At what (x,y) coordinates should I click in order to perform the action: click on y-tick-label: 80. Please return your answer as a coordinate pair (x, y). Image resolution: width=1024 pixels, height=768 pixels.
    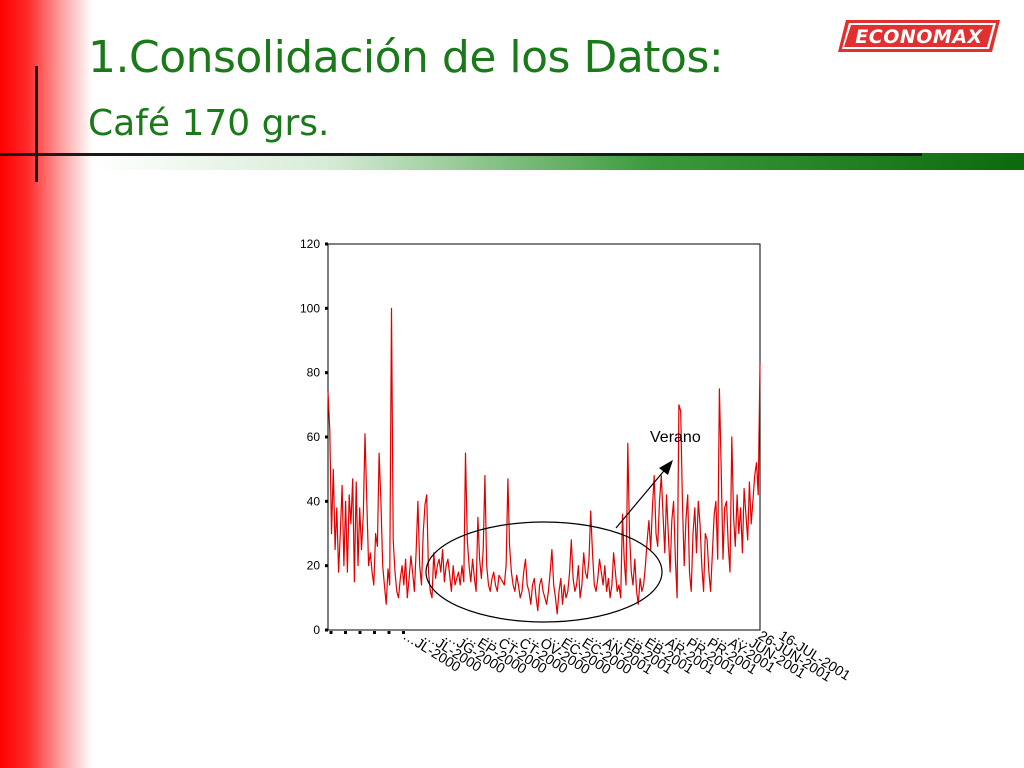
    Looking at the image, I should click on (314, 373).